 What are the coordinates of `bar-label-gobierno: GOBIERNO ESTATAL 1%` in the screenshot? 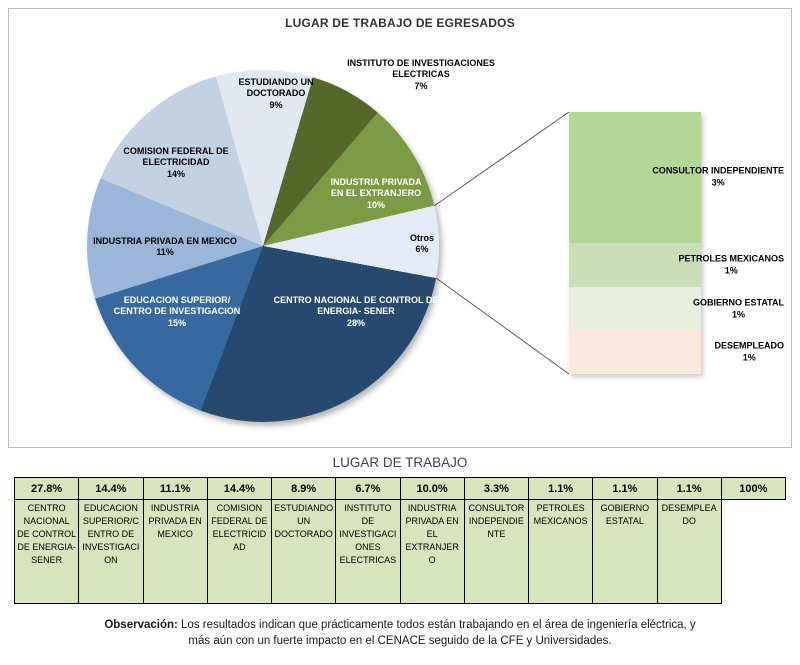 It's located at (738, 308).